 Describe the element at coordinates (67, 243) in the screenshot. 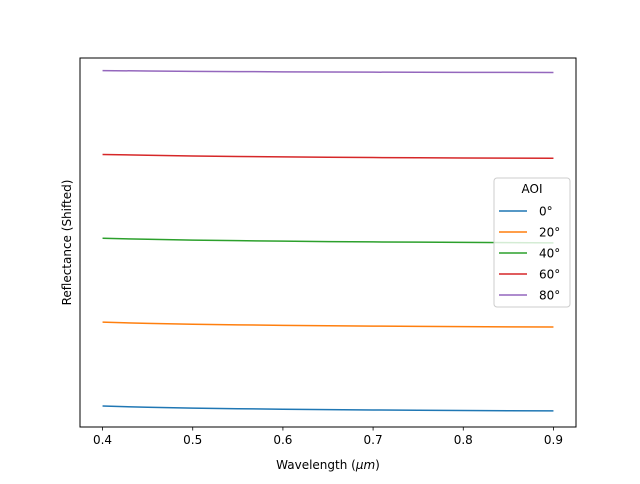

I see `y-axis-label: Reflectance (Shifted)` at that location.